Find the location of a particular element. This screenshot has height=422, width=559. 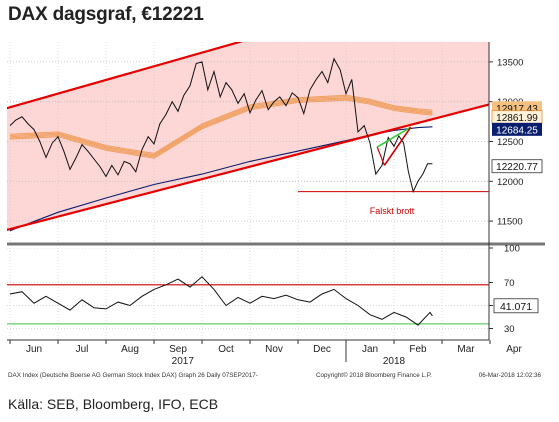

price-y-tick-label: 13500 is located at coordinates (510, 62).